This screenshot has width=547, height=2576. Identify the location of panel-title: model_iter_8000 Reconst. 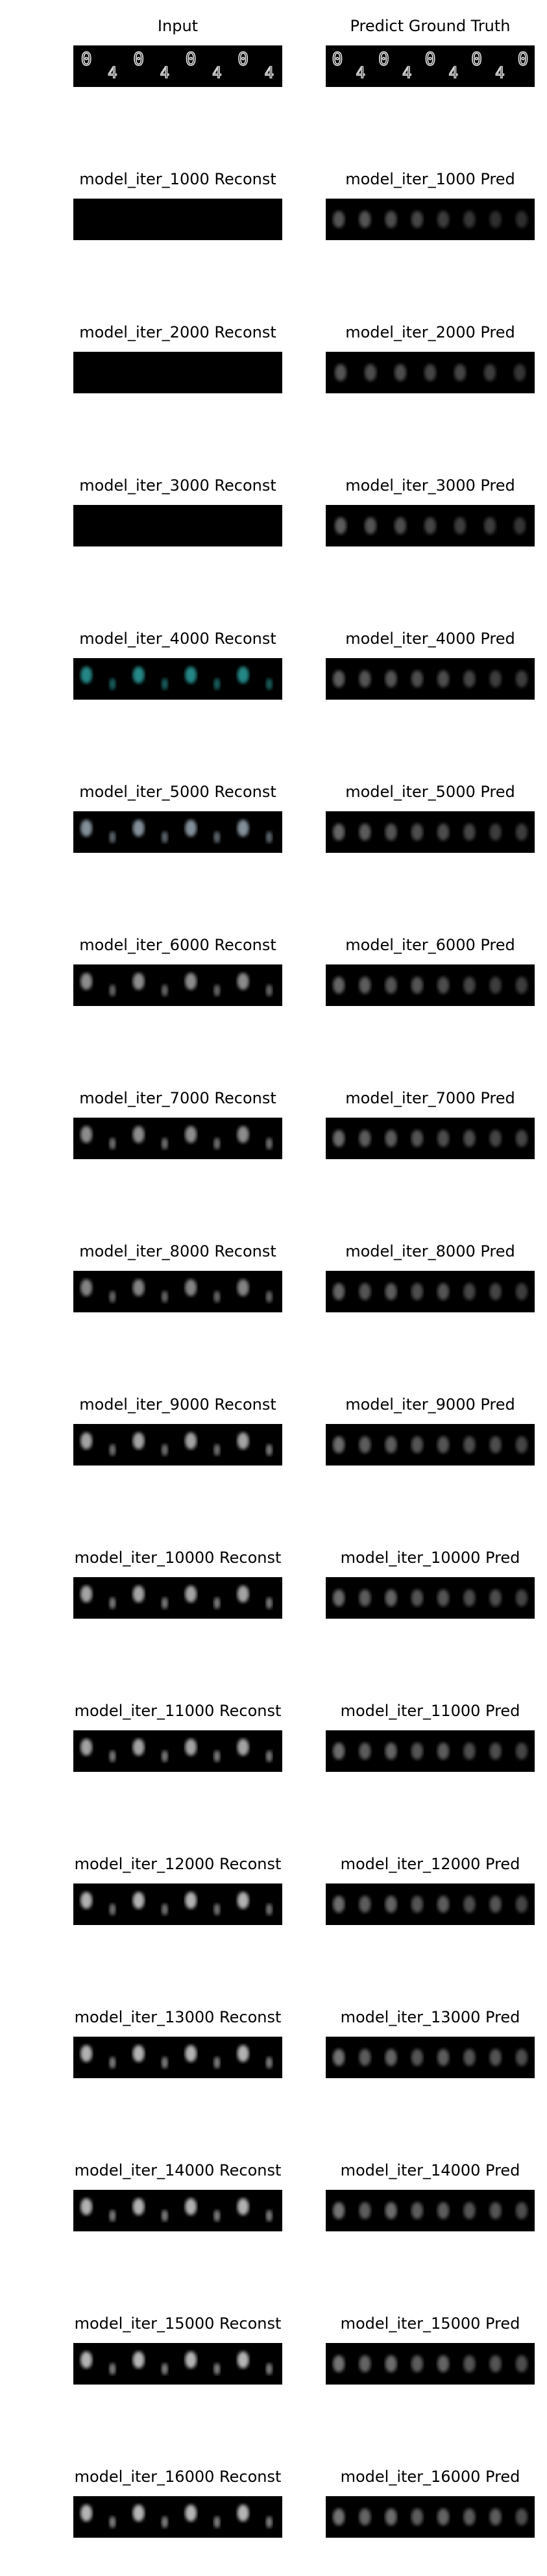
(177, 1251).